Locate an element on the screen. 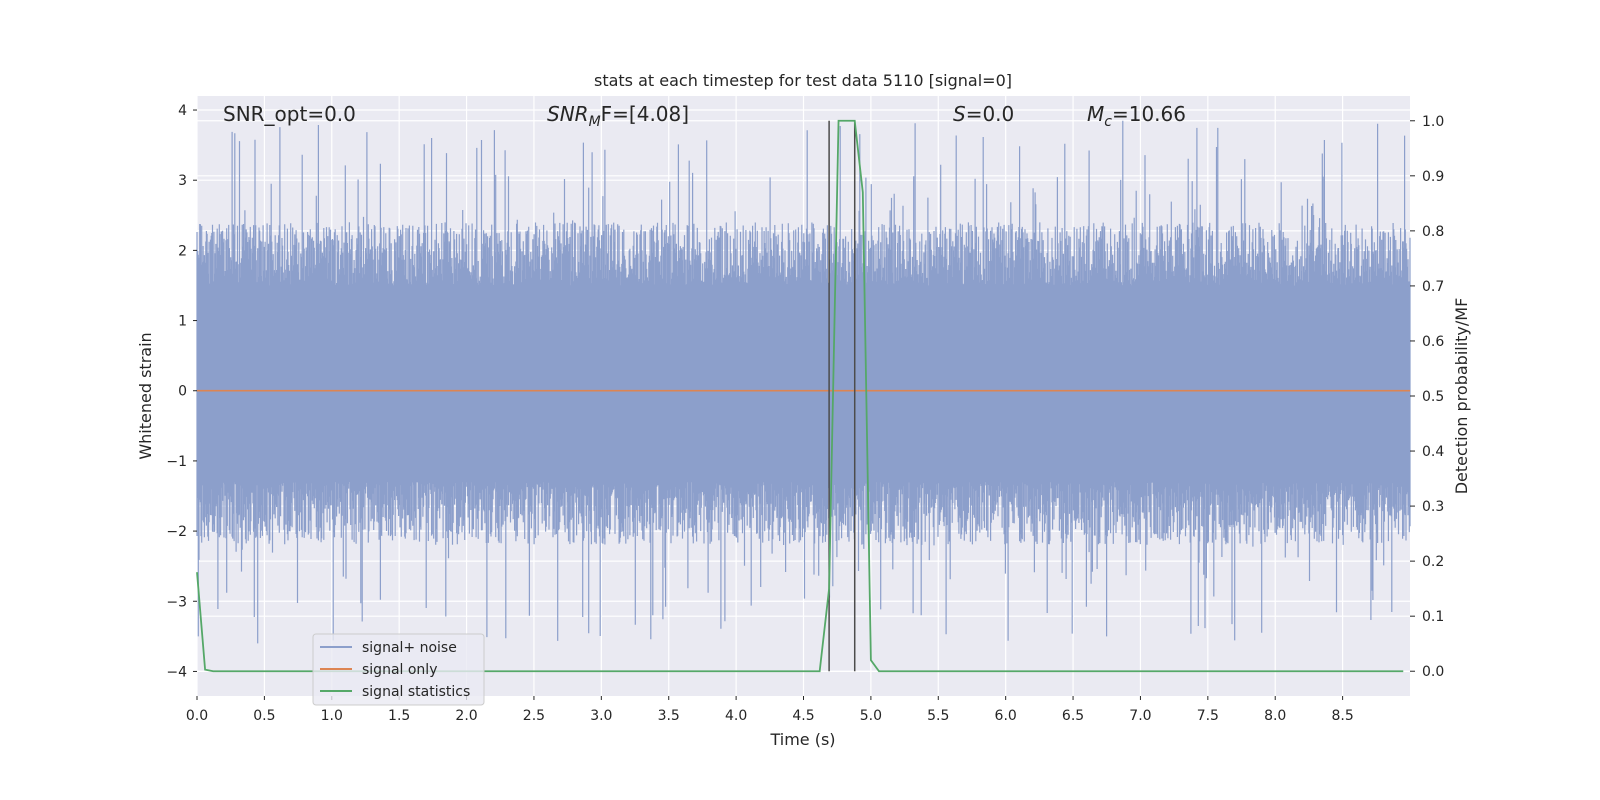  y-tick-label-8: −4 is located at coordinates (176, 672).